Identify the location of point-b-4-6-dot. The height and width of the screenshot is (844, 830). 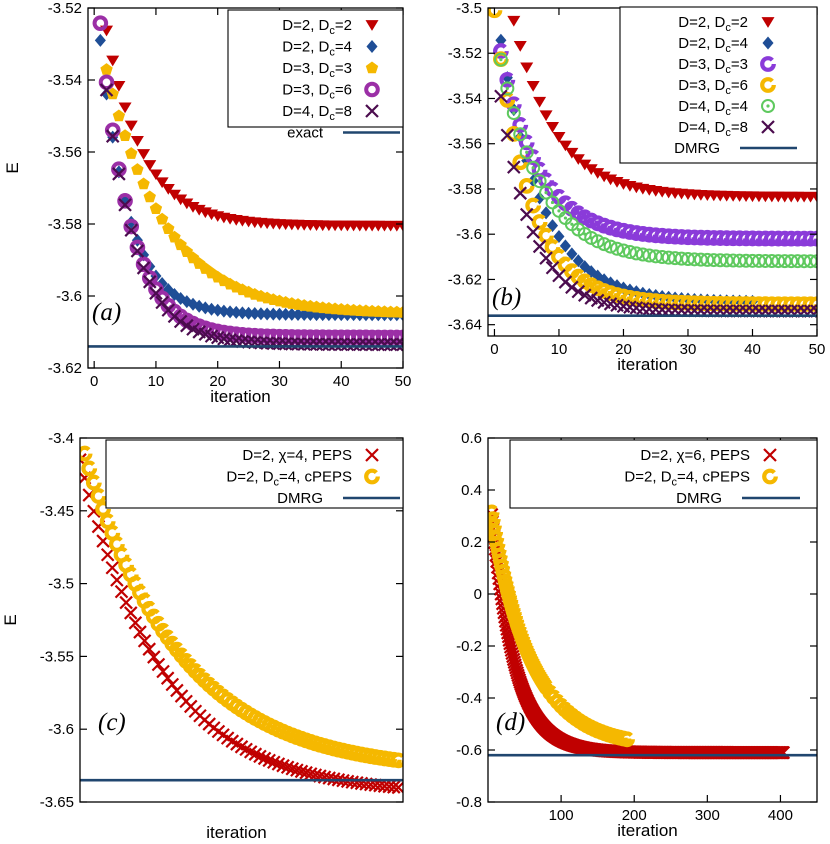
(540, 181).